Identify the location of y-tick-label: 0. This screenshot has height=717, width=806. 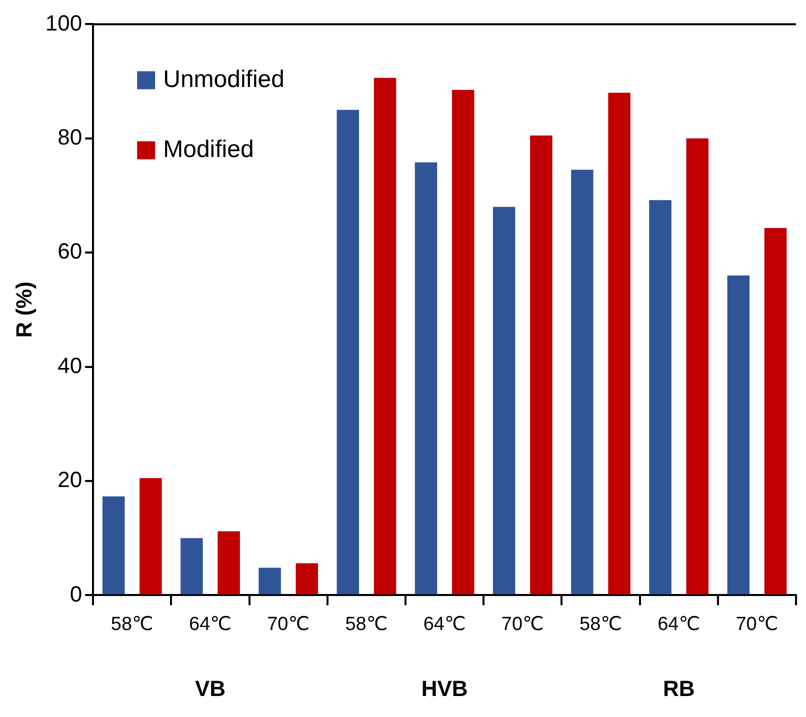
(76, 593).